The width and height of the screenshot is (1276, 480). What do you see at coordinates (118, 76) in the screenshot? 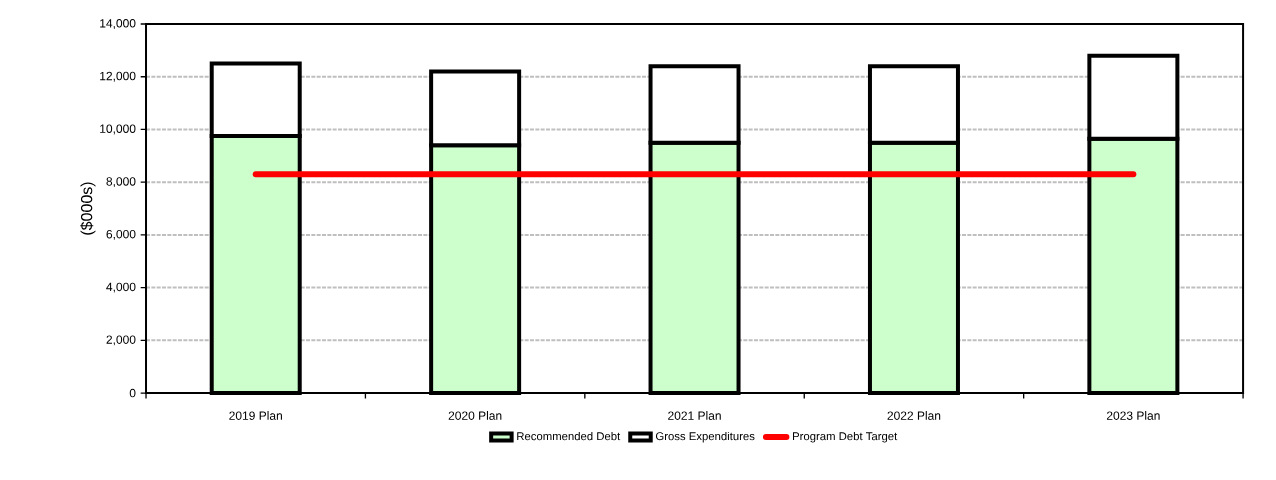
I see `y-tick-label: 12,000` at bounding box center [118, 76].